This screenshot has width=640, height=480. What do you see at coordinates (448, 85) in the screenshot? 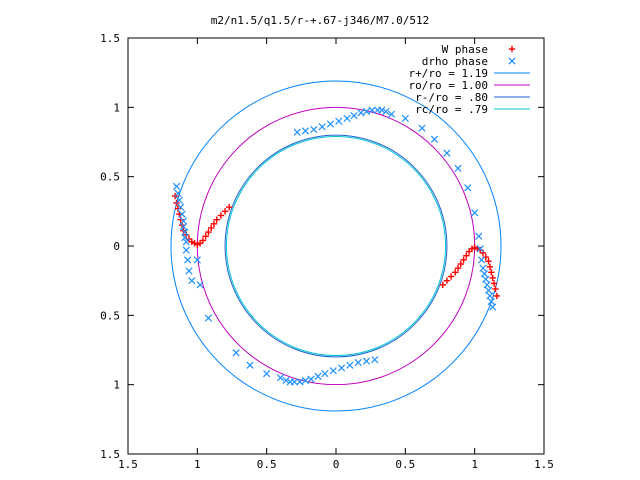
I see `legend-label: ro/ro = 1.00` at bounding box center [448, 85].